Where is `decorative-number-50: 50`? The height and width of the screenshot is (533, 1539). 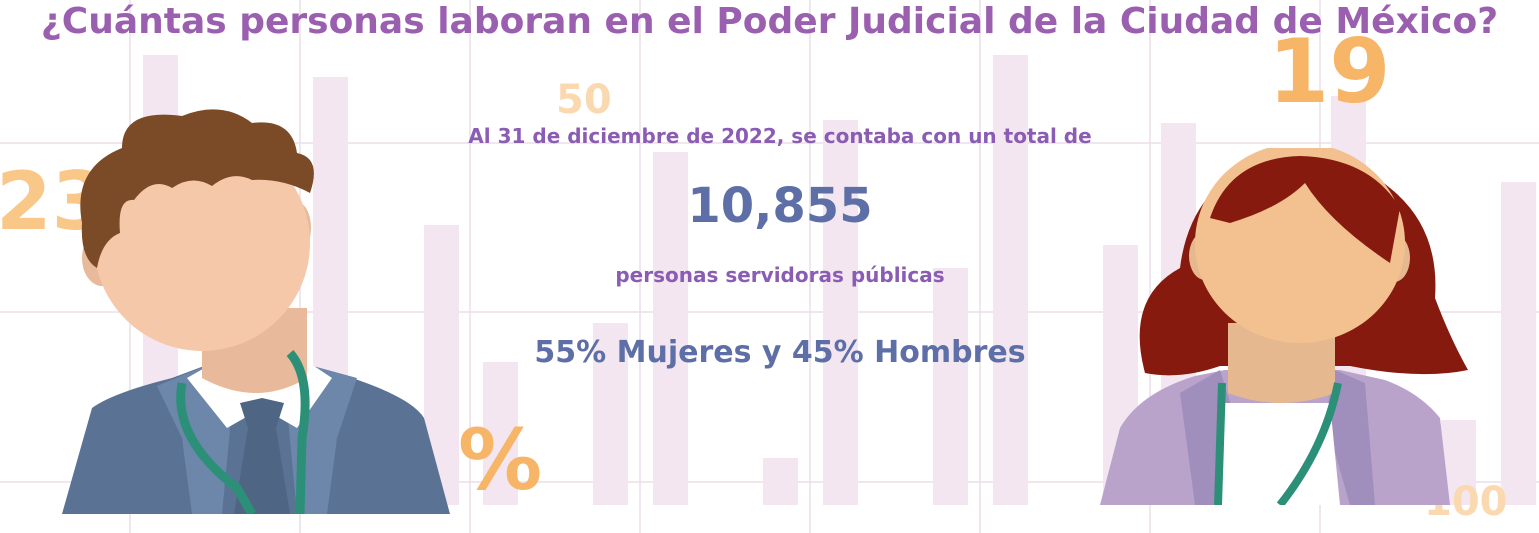
decorative-number-50: 50 is located at coordinates (584, 100).